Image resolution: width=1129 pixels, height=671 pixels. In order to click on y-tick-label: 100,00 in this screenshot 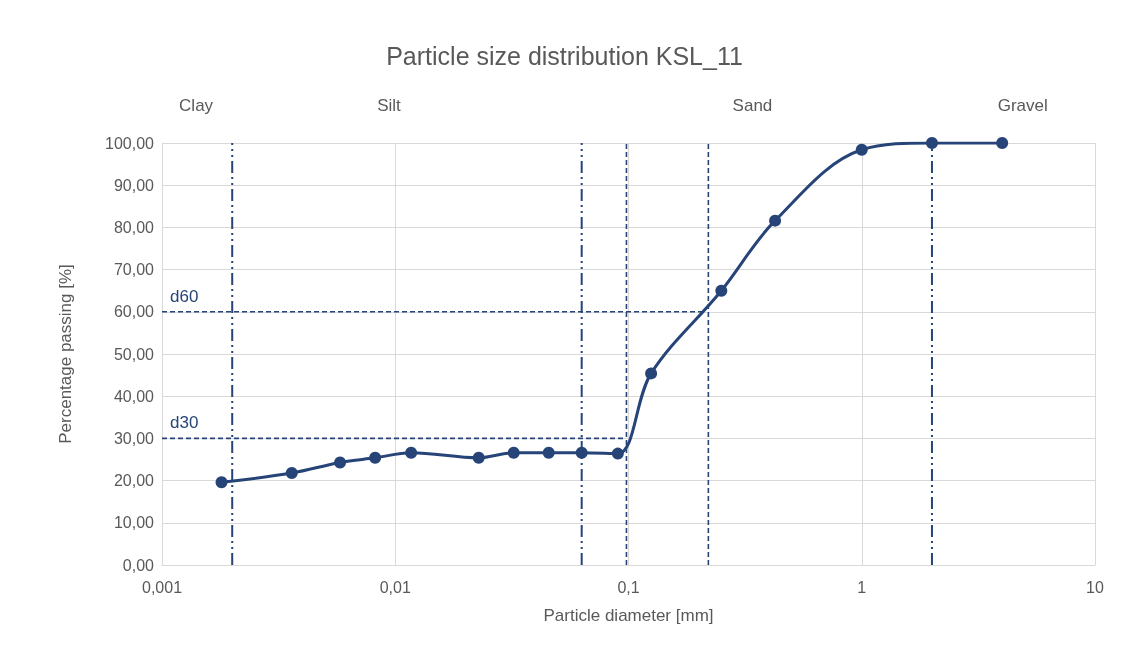, I will do `click(130, 143)`.